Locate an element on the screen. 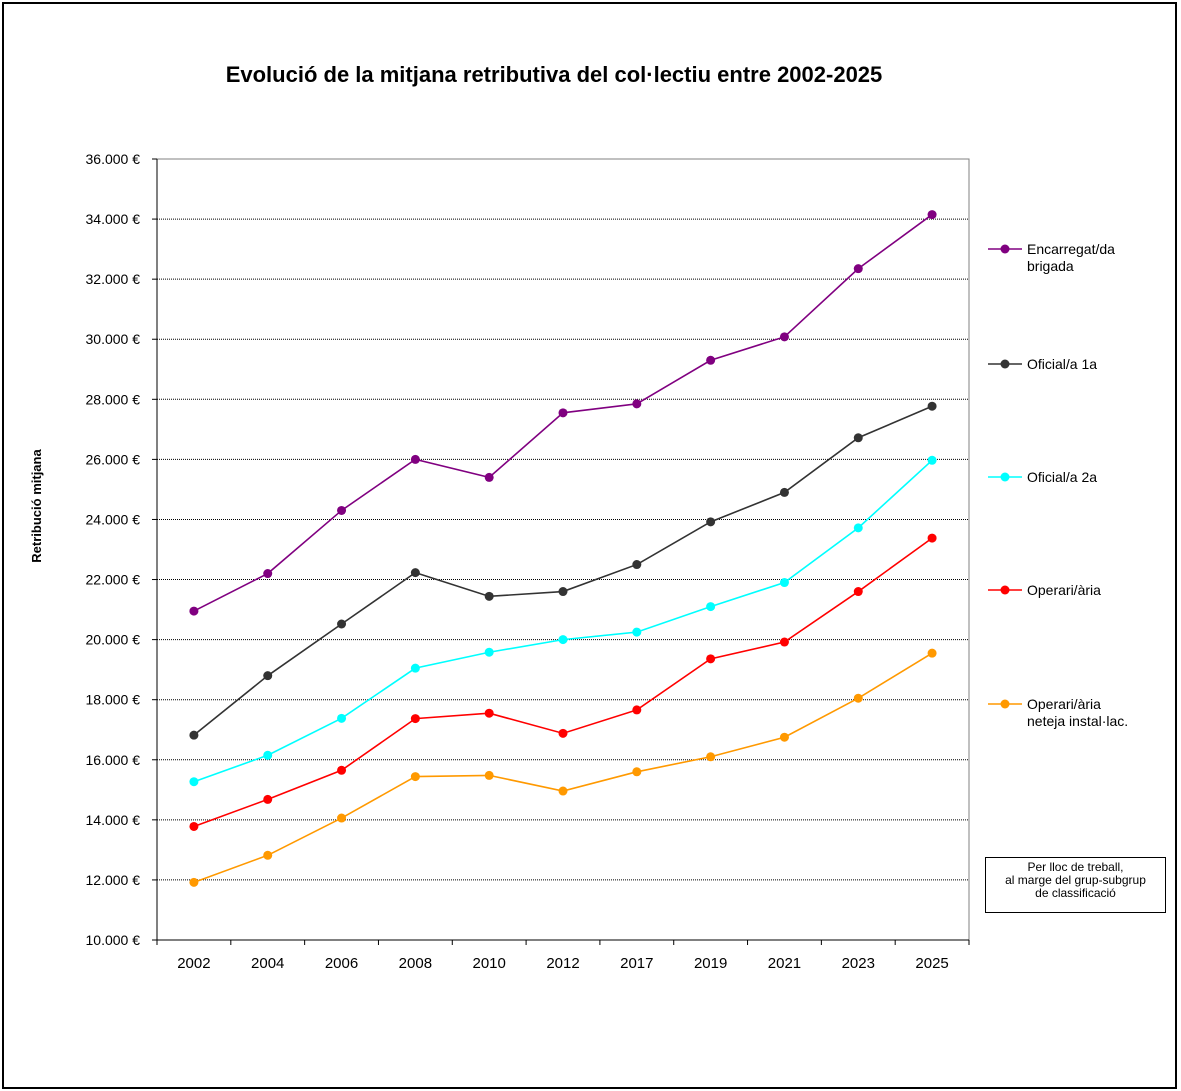 The width and height of the screenshot is (1181, 1091). legend-label: brigada is located at coordinates (1050, 266).